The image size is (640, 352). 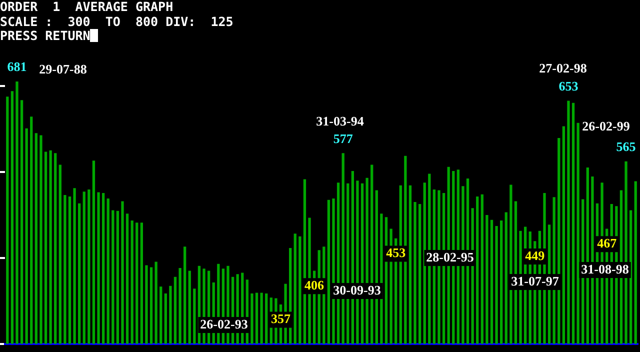 What do you see at coordinates (607, 242) in the screenshot?
I see `data-label: 467` at bounding box center [607, 242].